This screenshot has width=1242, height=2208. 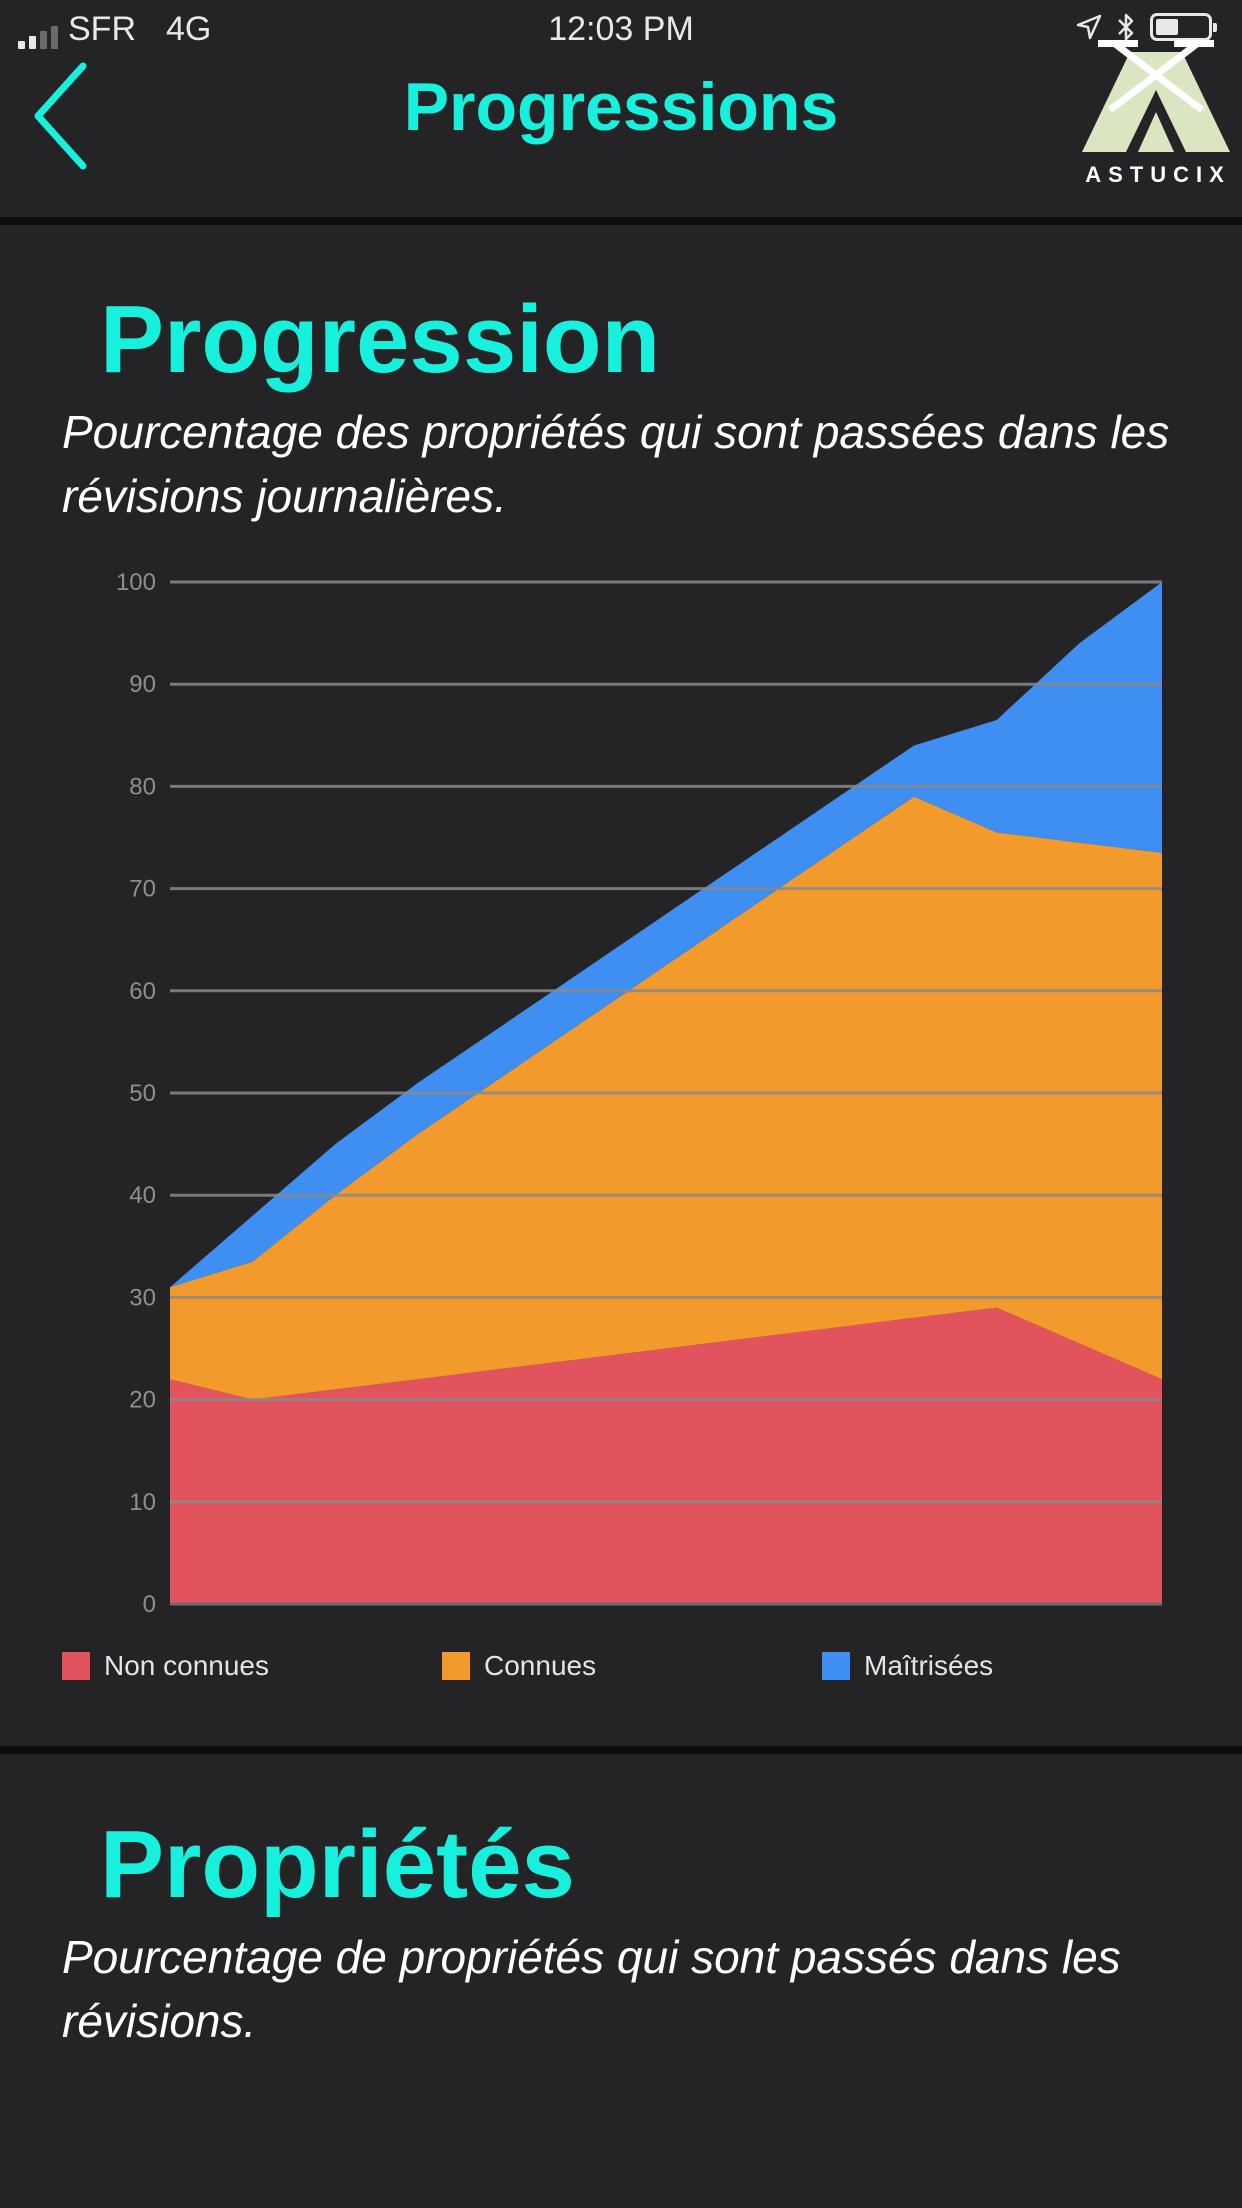 I want to click on y-tick-label-100: 100, so click(x=136, y=582).